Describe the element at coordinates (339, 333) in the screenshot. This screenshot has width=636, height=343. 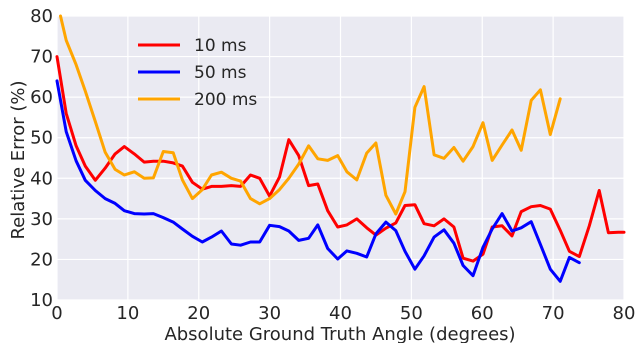
I see `x-axis-label: Absolute Ground Truth Angle (degrees)` at that location.